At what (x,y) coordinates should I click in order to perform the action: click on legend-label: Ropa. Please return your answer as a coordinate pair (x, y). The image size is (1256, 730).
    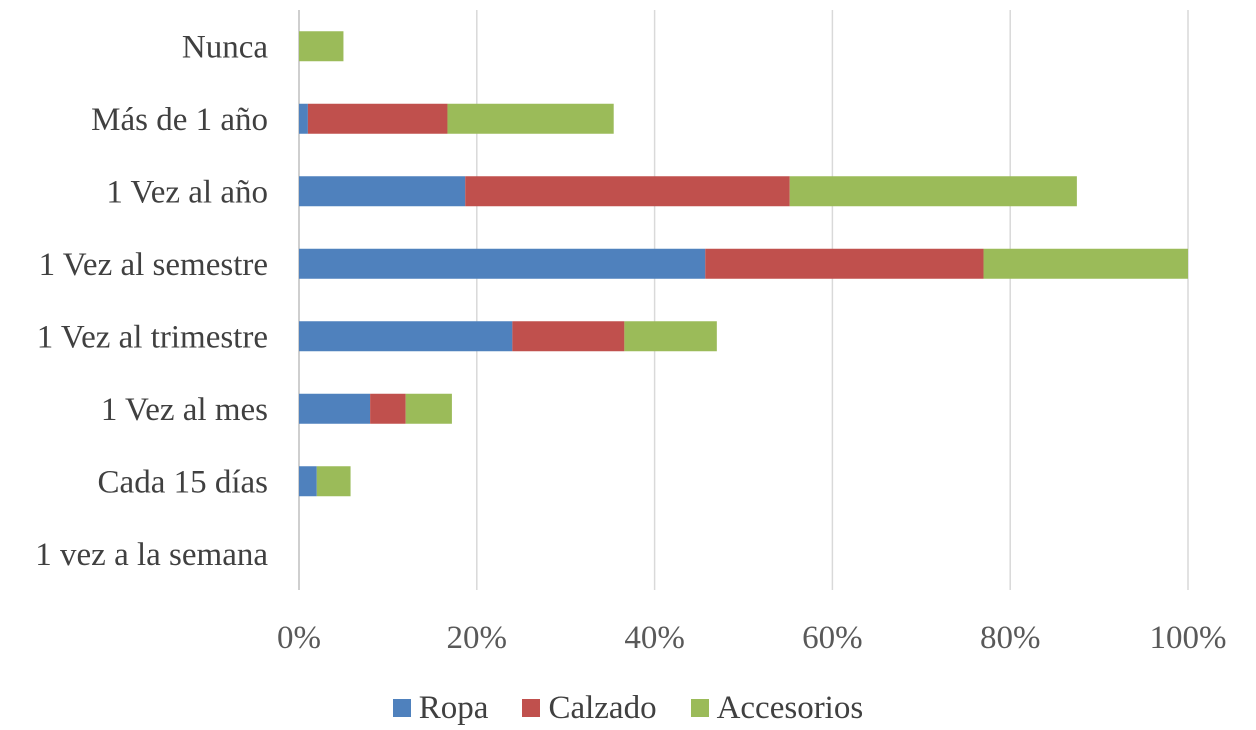
    Looking at the image, I should click on (453, 707).